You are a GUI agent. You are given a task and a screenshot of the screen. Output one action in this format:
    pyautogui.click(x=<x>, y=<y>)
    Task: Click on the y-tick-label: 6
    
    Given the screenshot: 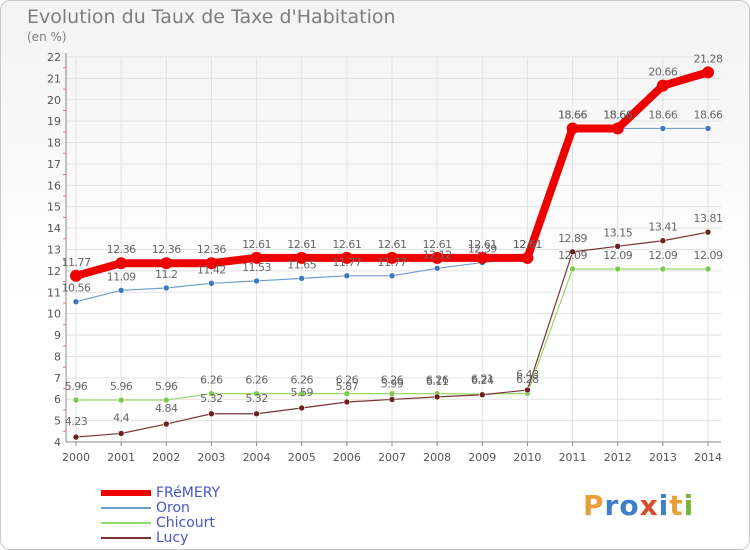 What is the action you would take?
    pyautogui.click(x=57, y=399)
    